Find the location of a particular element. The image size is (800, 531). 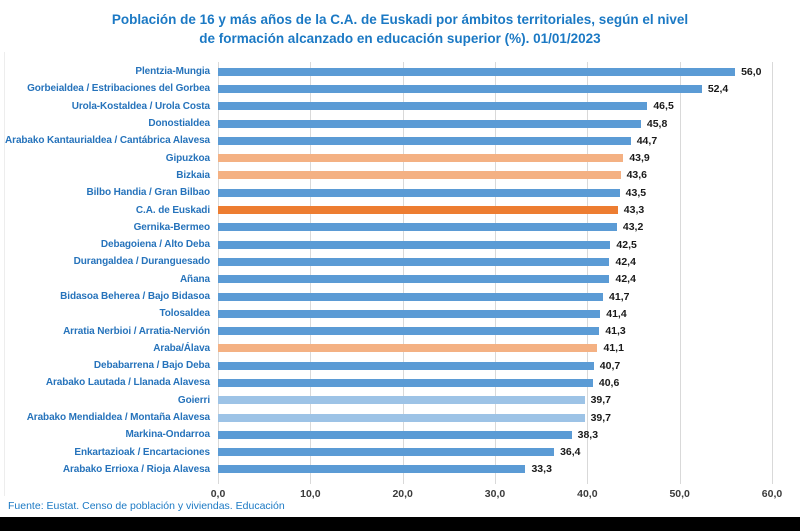

x-axis: 0,0 10,0 20,0 30,0 40,0 50,0 60,0 is located at coordinates (497, 495).